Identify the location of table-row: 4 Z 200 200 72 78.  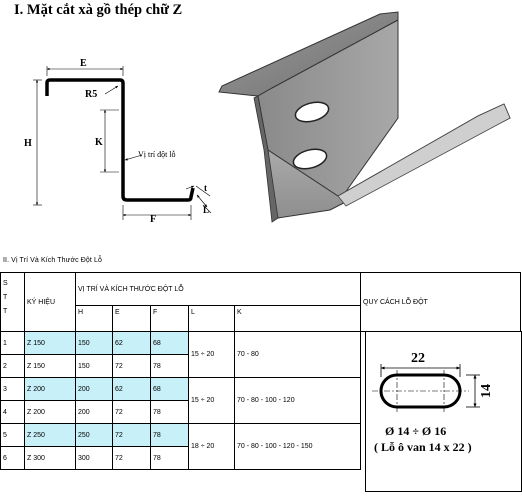
(260, 412).